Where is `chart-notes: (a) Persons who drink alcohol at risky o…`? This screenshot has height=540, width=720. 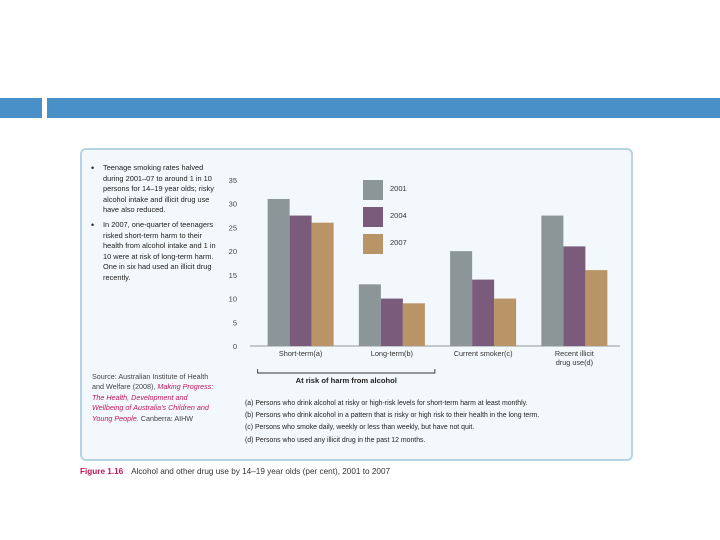 chart-notes: (a) Persons who drink alcohol at risky o… is located at coordinates (437, 422).